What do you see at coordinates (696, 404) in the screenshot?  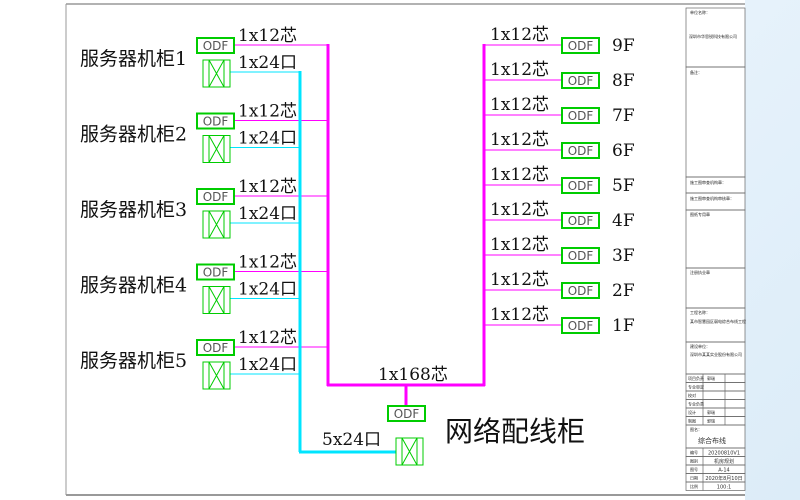 I see `sign-role: 专业负责` at bounding box center [696, 404].